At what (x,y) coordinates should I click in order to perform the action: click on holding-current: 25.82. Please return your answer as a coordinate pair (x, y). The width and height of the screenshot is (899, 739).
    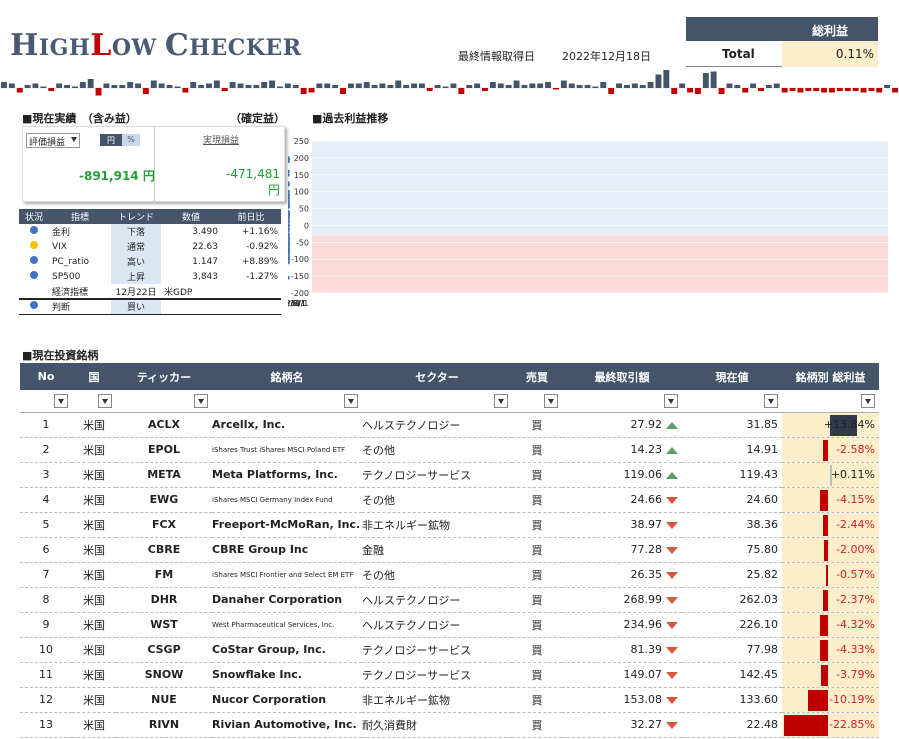
    Looking at the image, I should click on (732, 575).